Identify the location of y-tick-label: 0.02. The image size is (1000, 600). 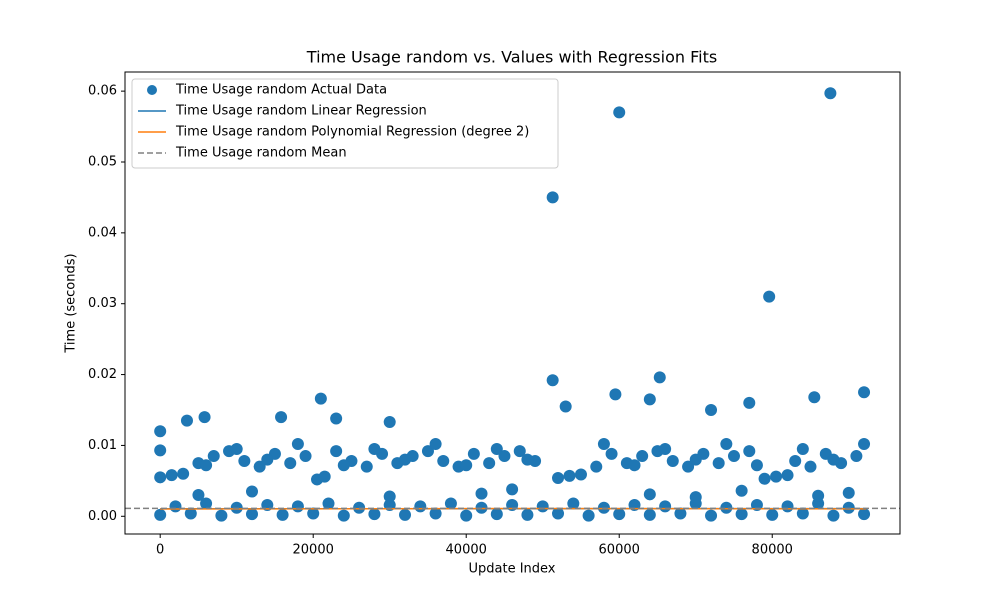
(102, 374).